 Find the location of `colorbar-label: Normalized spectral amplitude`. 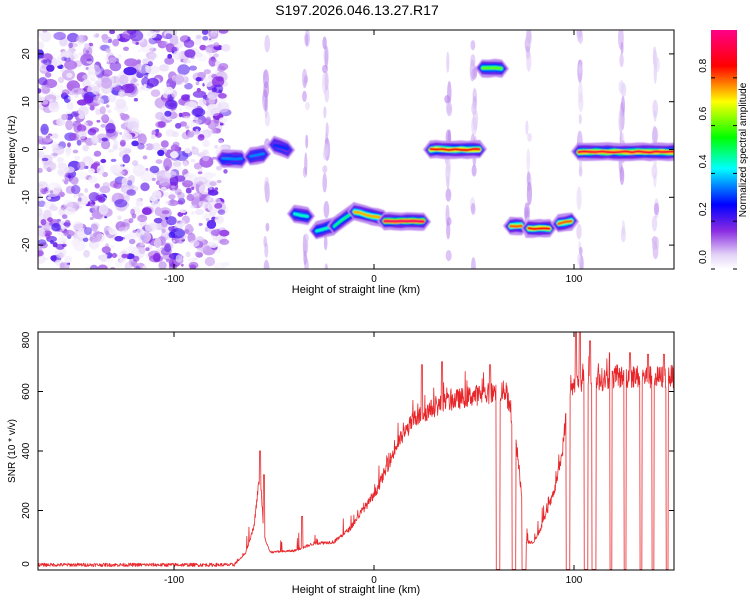

colorbar-label: Normalized spectral amplitude is located at coordinates (743, 149).